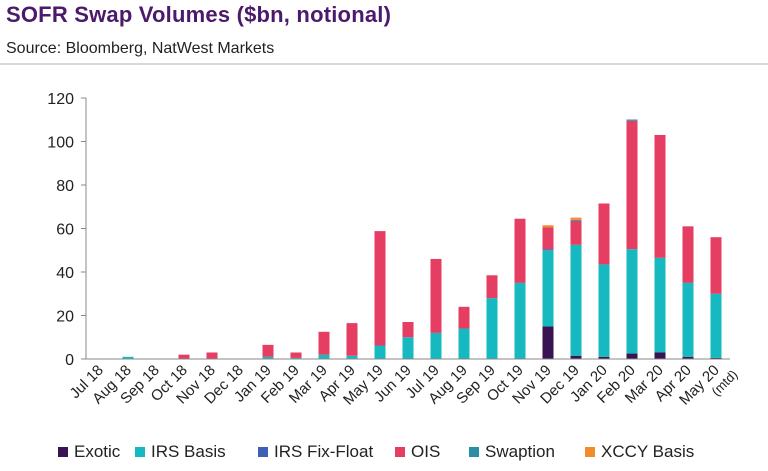  Describe the element at coordinates (188, 451) in the screenshot. I see `legend-label: IRS Basis` at that location.